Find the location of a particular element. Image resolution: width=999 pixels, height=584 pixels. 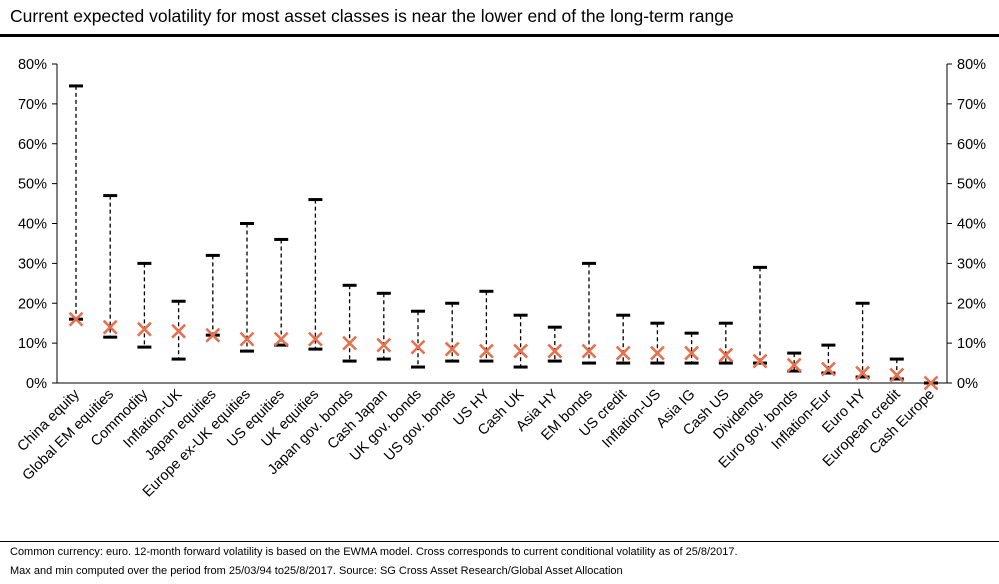

y-tick-label-left: 30% is located at coordinates (32, 264).